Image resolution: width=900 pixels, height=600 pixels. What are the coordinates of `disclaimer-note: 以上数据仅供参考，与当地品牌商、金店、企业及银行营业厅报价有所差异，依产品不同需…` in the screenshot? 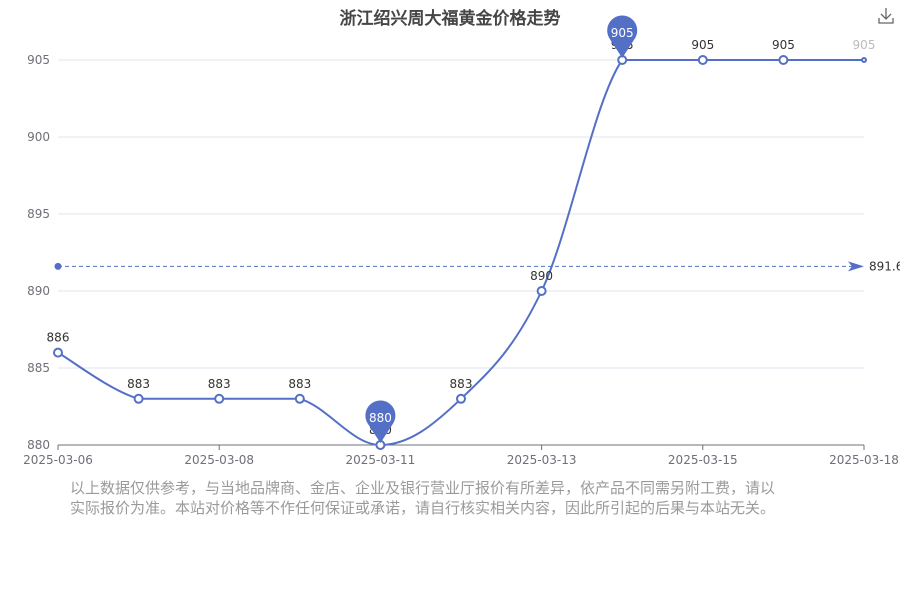 It's located at (460, 498).